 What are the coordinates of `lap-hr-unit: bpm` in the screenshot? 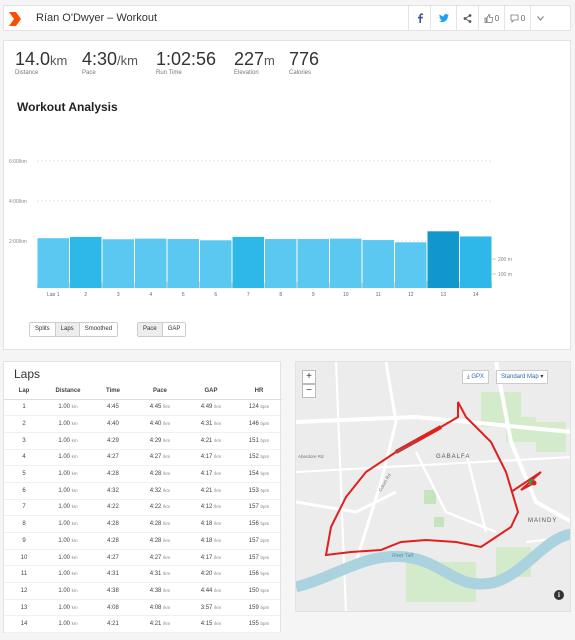 It's located at (265, 607).